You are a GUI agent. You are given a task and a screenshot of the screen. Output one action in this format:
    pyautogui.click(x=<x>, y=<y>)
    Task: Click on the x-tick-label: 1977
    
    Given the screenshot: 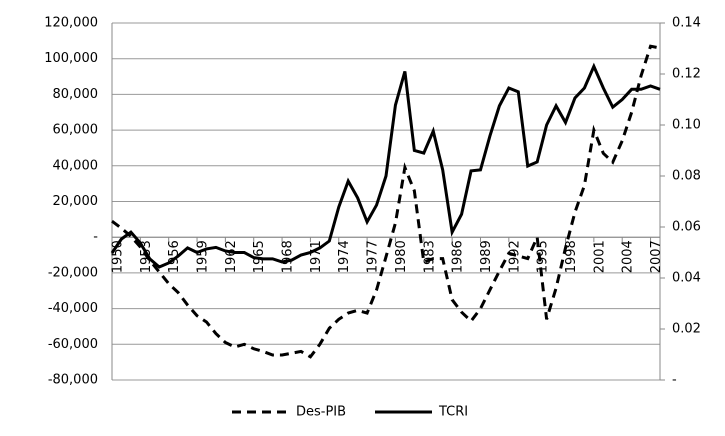 What is the action you would take?
    pyautogui.click(x=373, y=256)
    